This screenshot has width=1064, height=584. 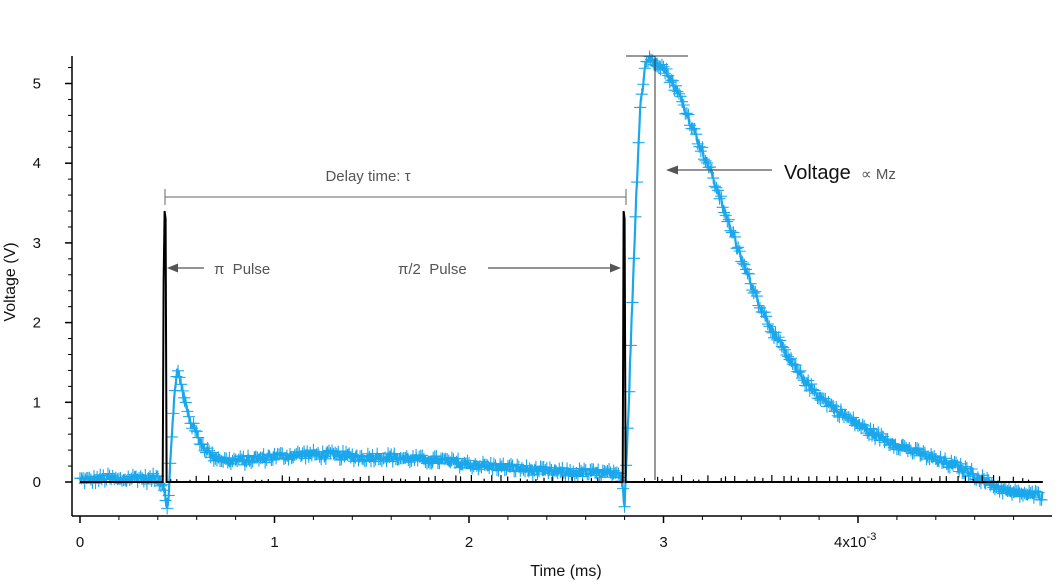 I want to click on y-tick-label: 1, so click(x=37, y=402).